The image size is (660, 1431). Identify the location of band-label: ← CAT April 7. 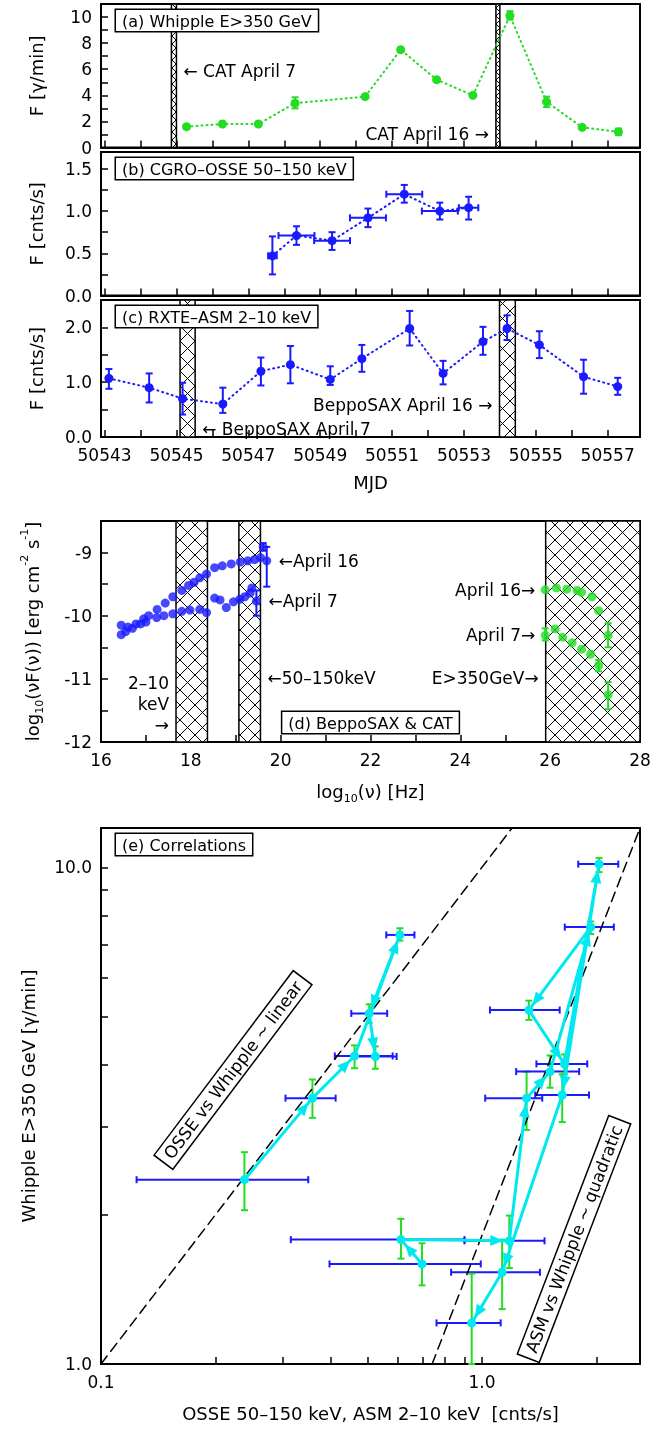
(240, 70).